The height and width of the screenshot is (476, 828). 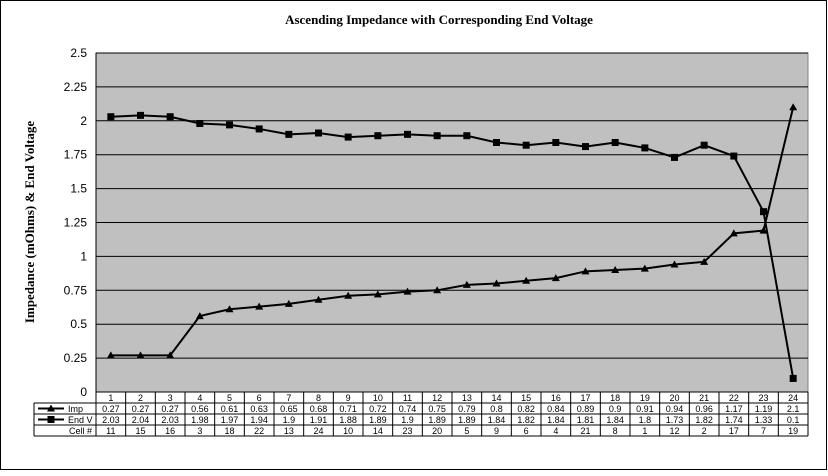 What do you see at coordinates (408, 409) in the screenshot?
I see `table-value: 0.74` at bounding box center [408, 409].